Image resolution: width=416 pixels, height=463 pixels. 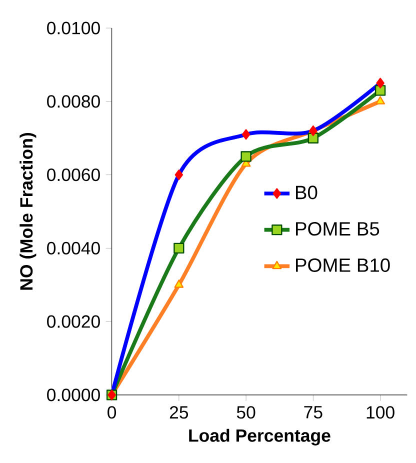 What do you see at coordinates (73, 175) in the screenshot?
I see `y-tick-label: 0.0060` at bounding box center [73, 175].